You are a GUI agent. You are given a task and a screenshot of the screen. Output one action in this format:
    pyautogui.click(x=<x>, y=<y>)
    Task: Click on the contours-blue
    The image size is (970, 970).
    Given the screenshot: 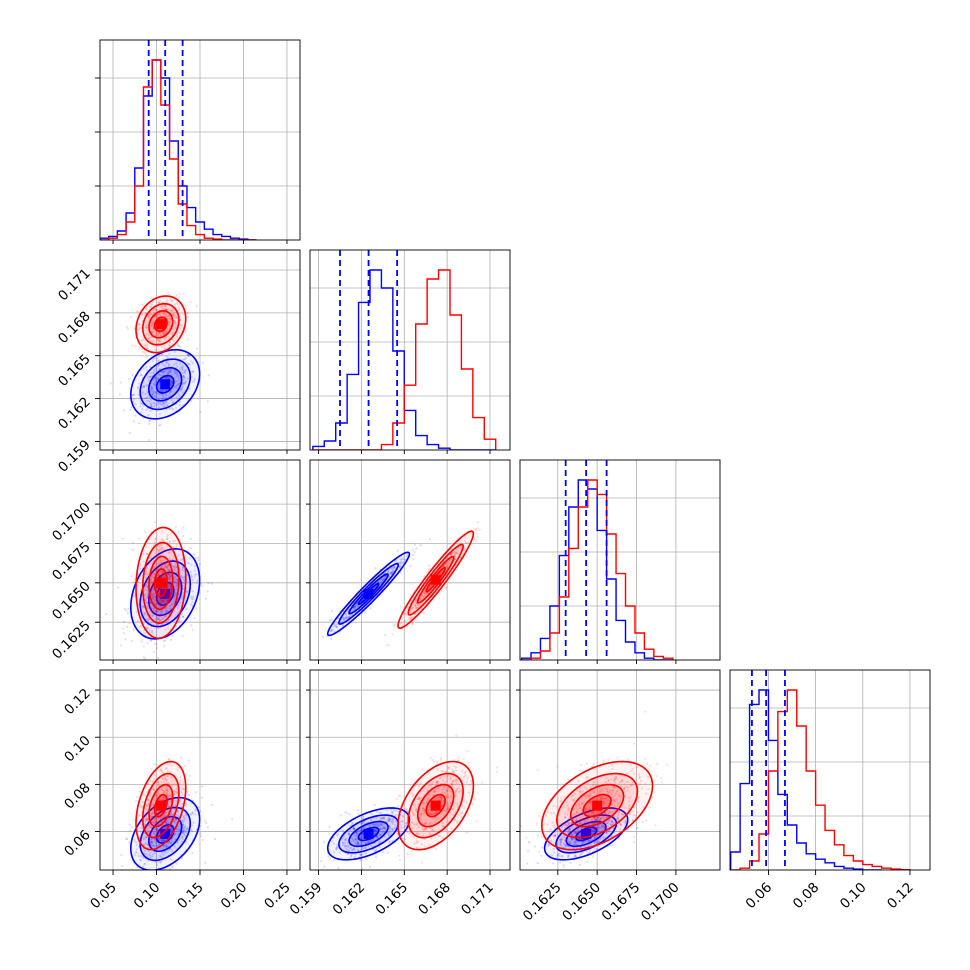 What is the action you would take?
    pyautogui.click(x=368, y=594)
    